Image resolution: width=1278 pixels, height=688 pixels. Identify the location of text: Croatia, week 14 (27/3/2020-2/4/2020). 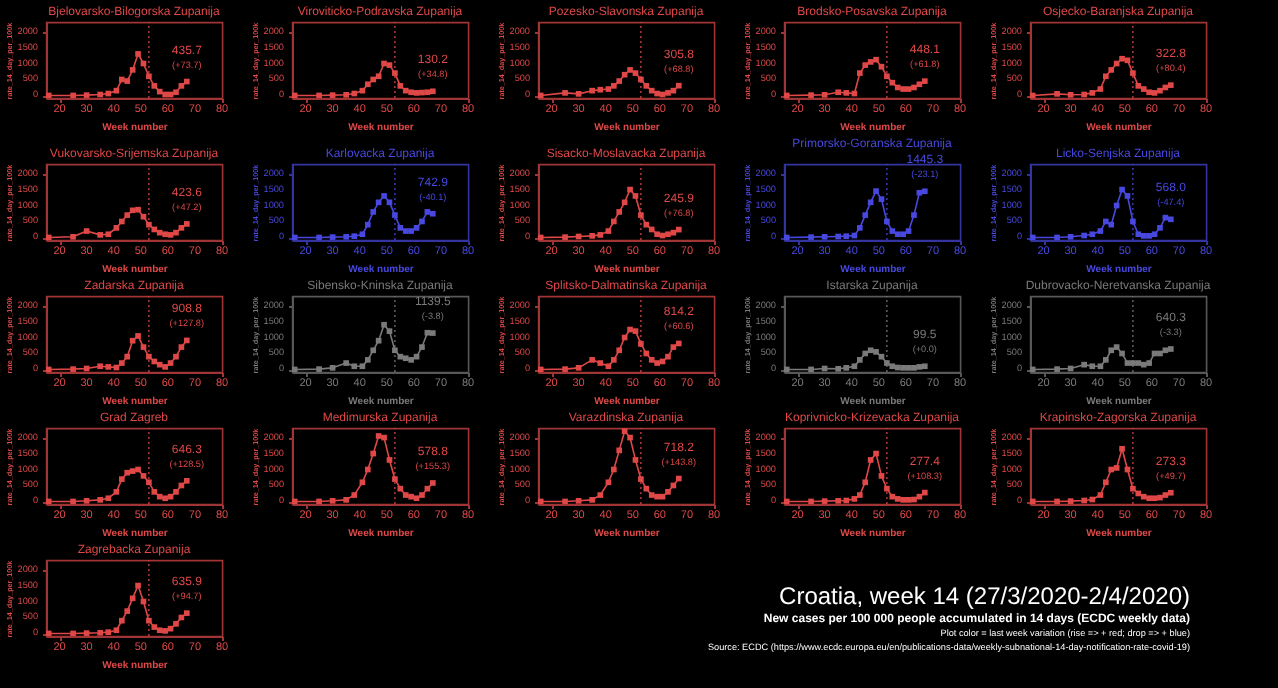
(984, 596).